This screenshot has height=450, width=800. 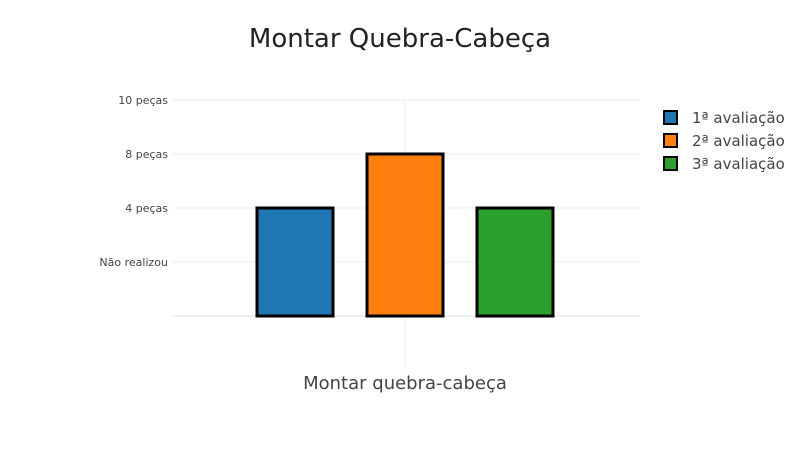 What do you see at coordinates (400, 39) in the screenshot?
I see `chart-title: Montar Quebra-Cabeça` at bounding box center [400, 39].